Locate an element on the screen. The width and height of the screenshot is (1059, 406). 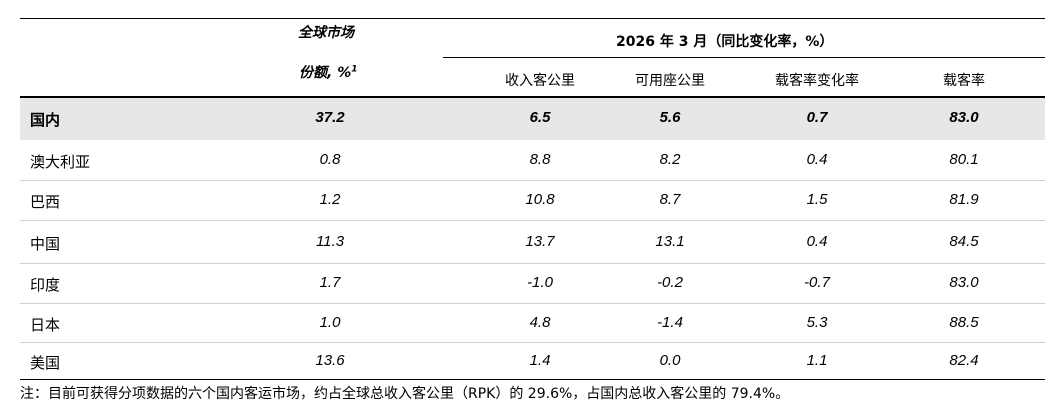
cell-ask: -0.2 is located at coordinates (670, 282).